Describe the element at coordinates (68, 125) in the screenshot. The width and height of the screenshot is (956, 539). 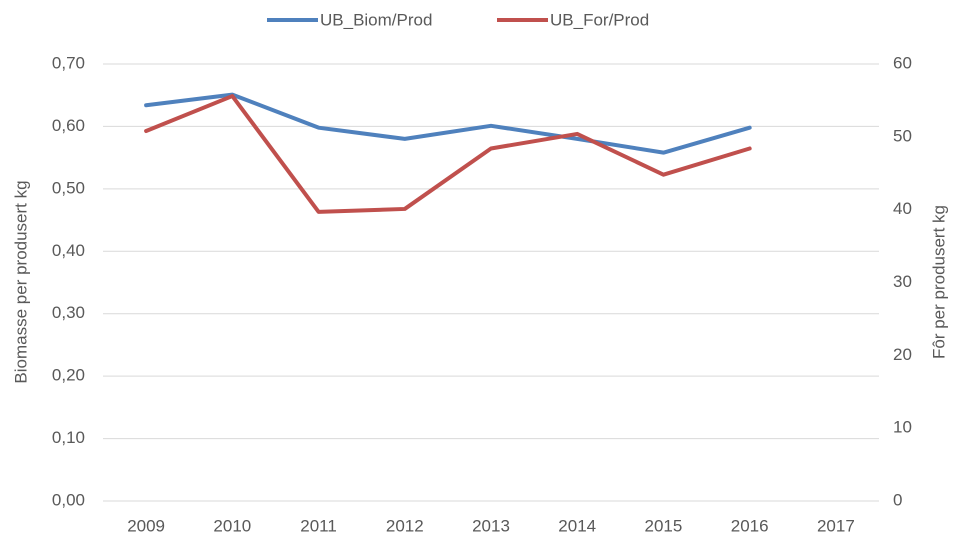
I see `y-tick-label: 0,60` at that location.